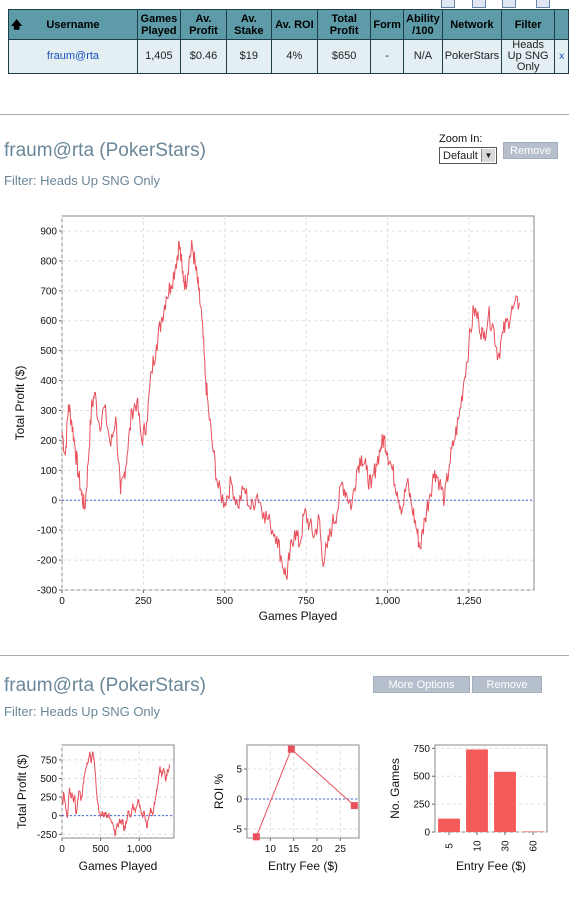 The height and width of the screenshot is (900, 569). I want to click on export-icon, so click(448, 4).